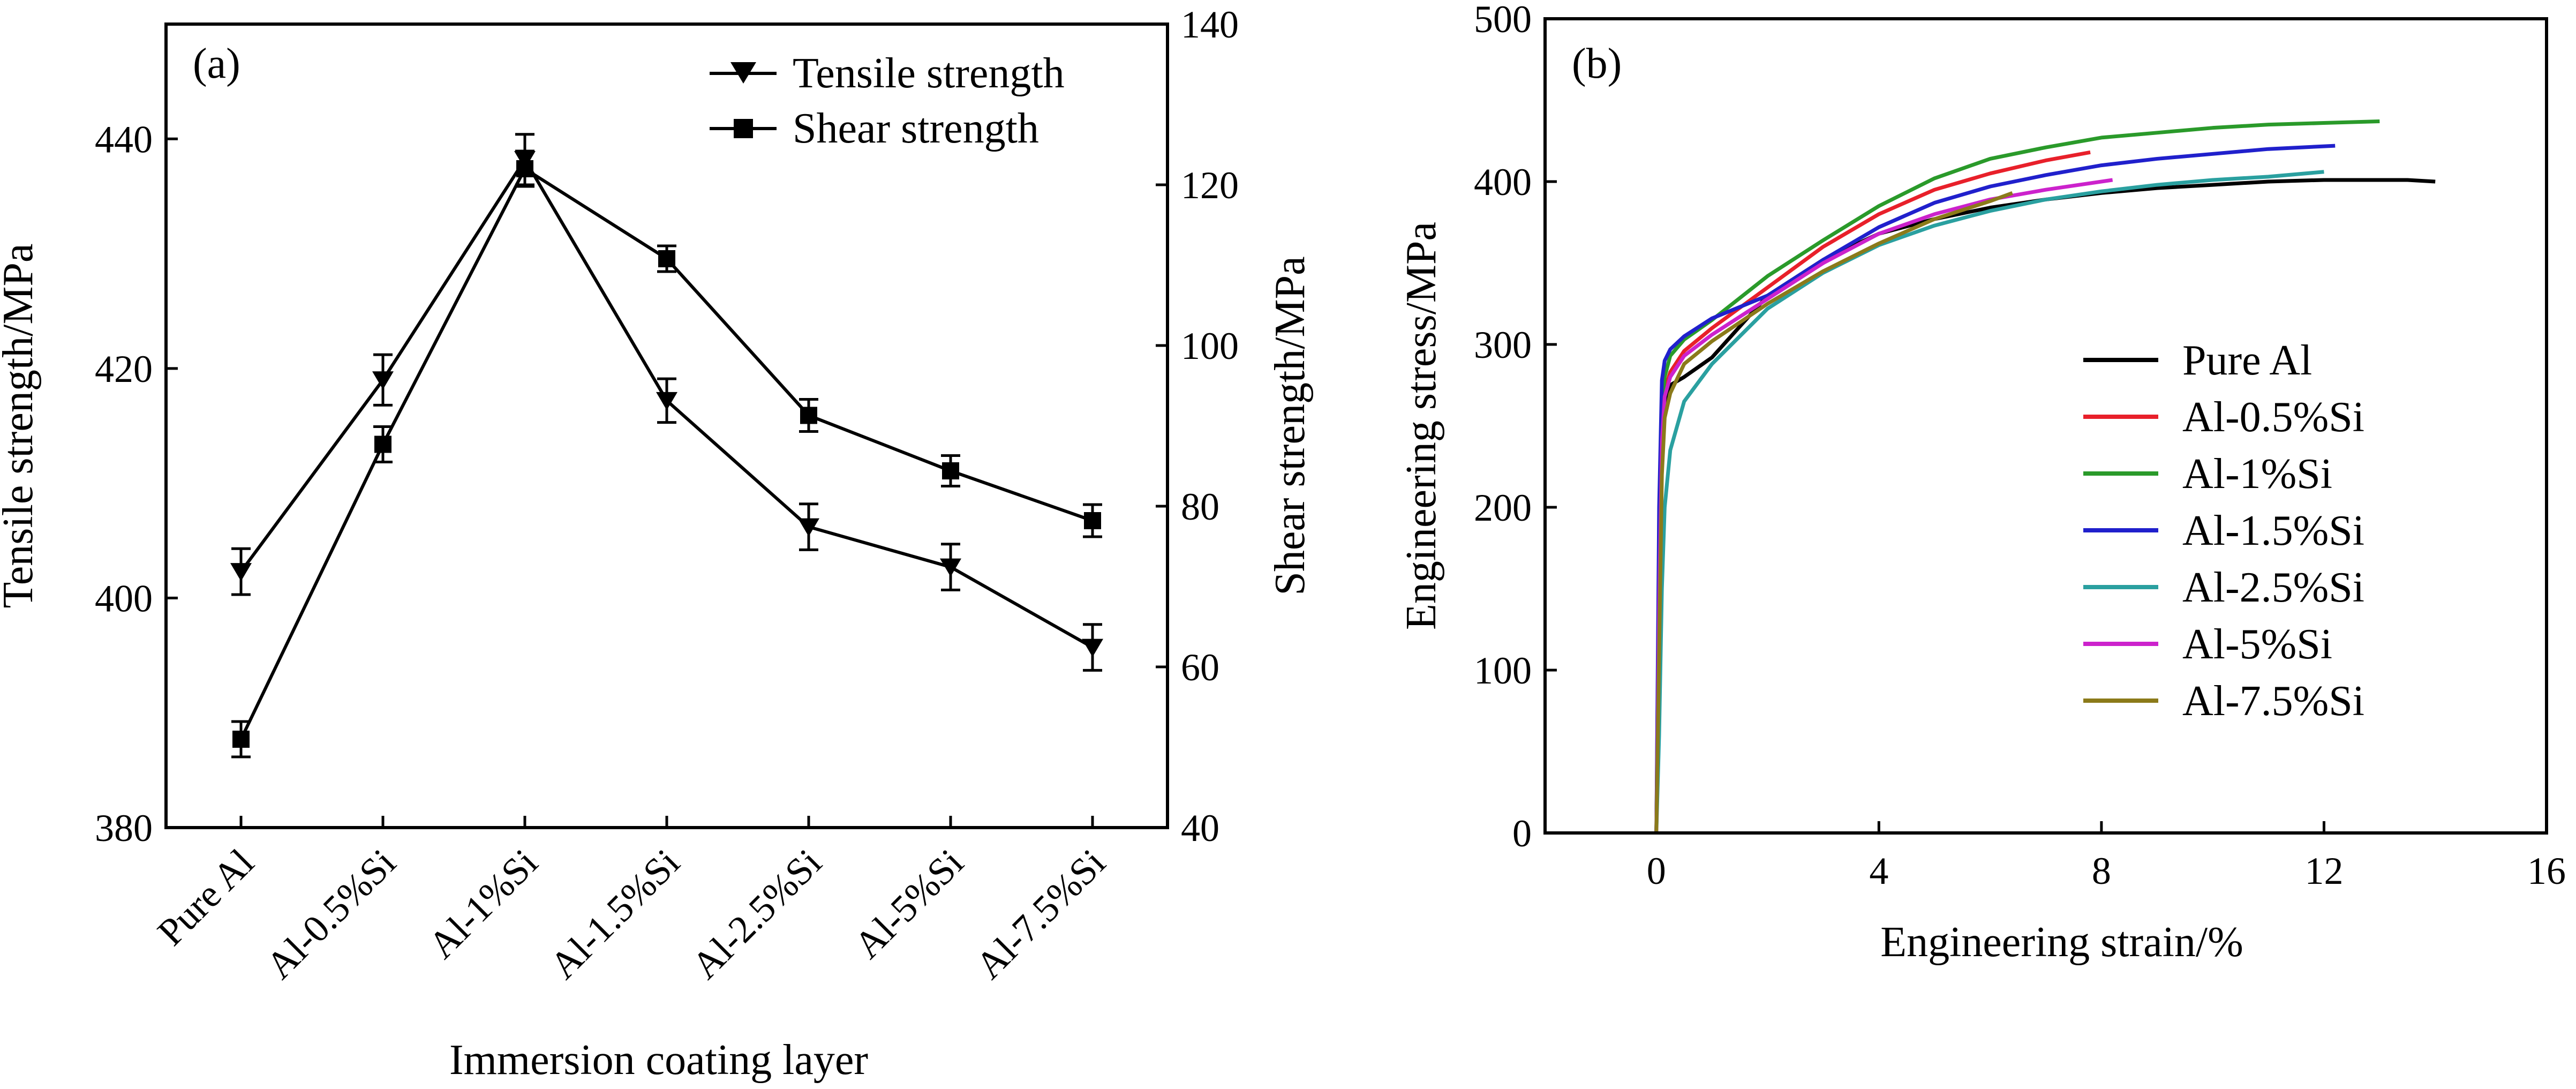  What do you see at coordinates (2546, 871) in the screenshot?
I see `panel-b-x-tick-label: 16` at bounding box center [2546, 871].